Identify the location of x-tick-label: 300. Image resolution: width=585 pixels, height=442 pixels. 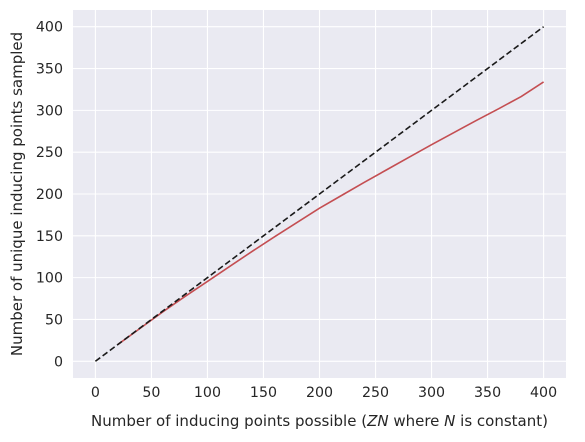
(431, 393).